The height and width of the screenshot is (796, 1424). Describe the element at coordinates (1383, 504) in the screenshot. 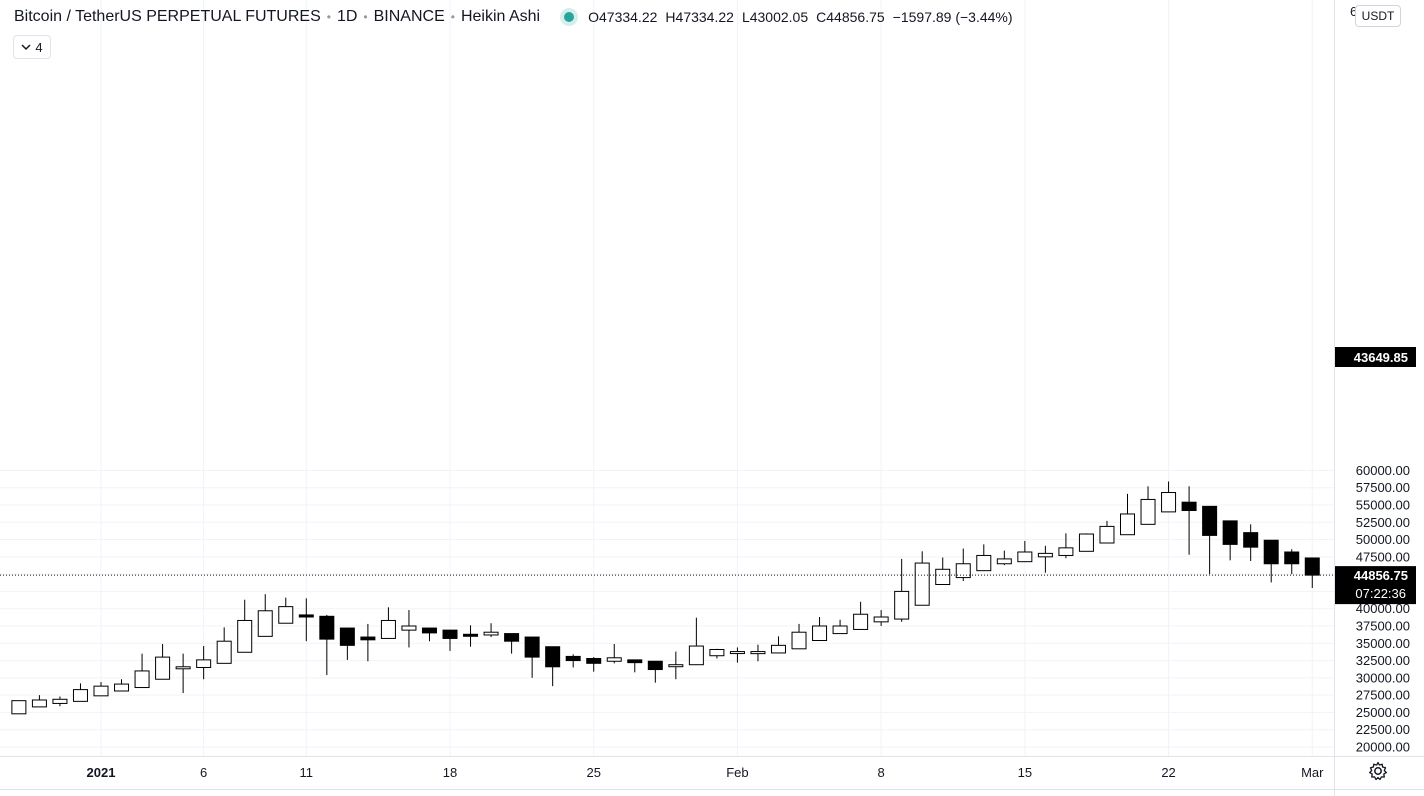

I see `y-tick-label: 55000.00` at that location.